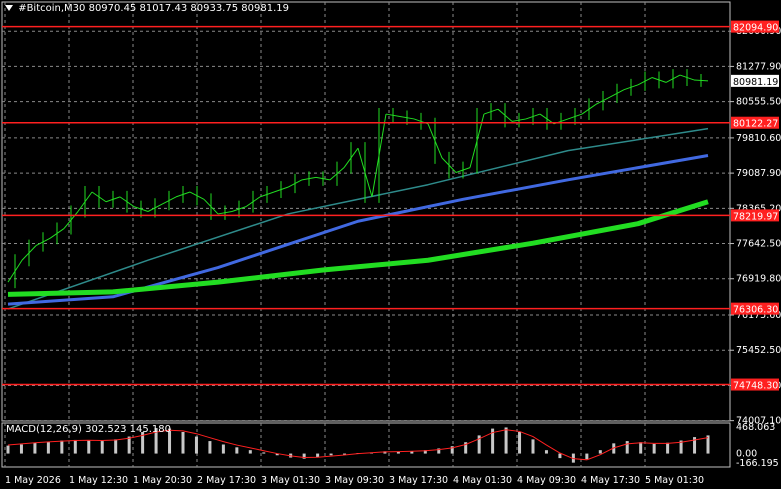 The width and height of the screenshot is (781, 489). What do you see at coordinates (755, 386) in the screenshot?
I see `level-label: 74748.30` at bounding box center [755, 386].